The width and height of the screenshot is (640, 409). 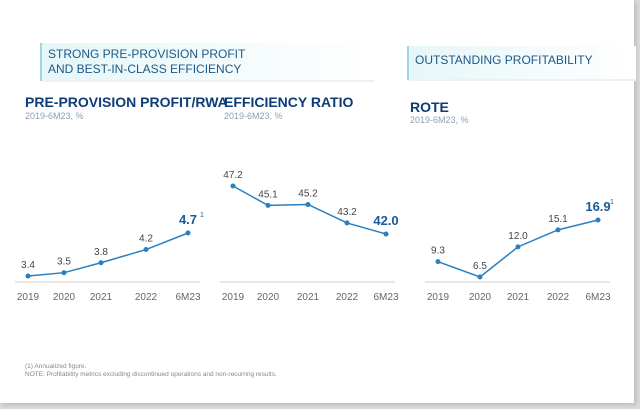 What do you see at coordinates (558, 219) in the screenshot?
I see `data-label: 15.1` at bounding box center [558, 219].